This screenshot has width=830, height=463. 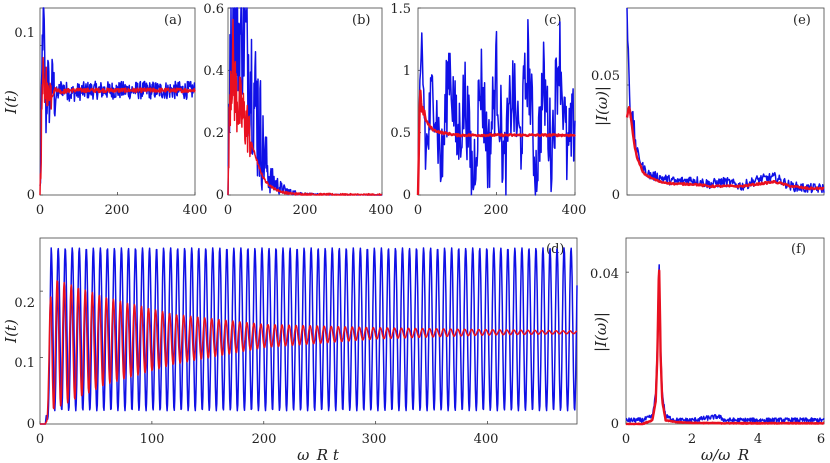 I want to click on panel-f: (f) 0.04 0 0 2 4 6 |I(ω)| ω/ω_R, so click(x=707, y=350).